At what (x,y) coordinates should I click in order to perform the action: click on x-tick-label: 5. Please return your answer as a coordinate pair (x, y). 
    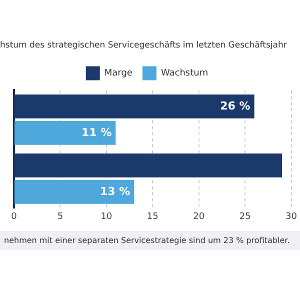
    Looking at the image, I should click on (60, 217).